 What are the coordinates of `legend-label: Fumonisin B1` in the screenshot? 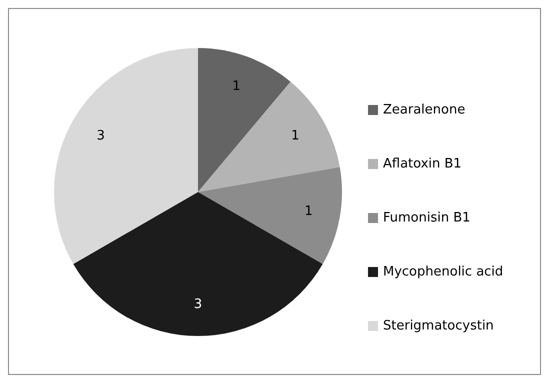 It's located at (426, 218).